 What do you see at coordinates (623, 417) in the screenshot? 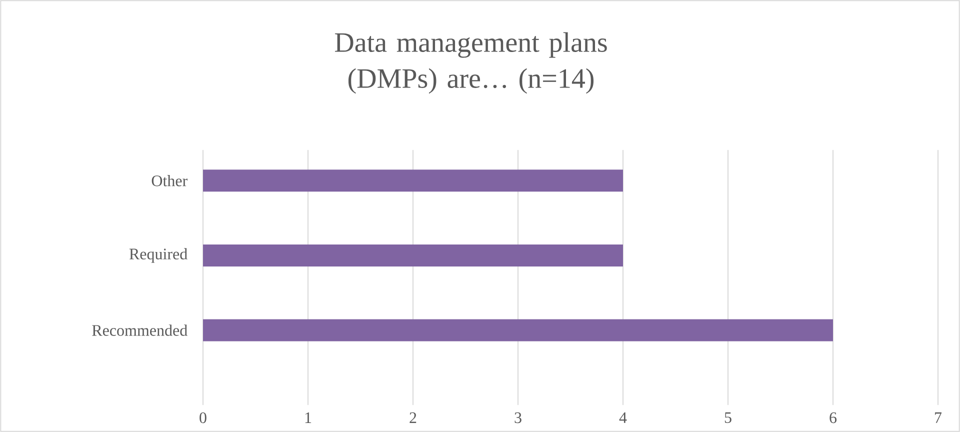
I see `x-tick-label: 4` at bounding box center [623, 417].